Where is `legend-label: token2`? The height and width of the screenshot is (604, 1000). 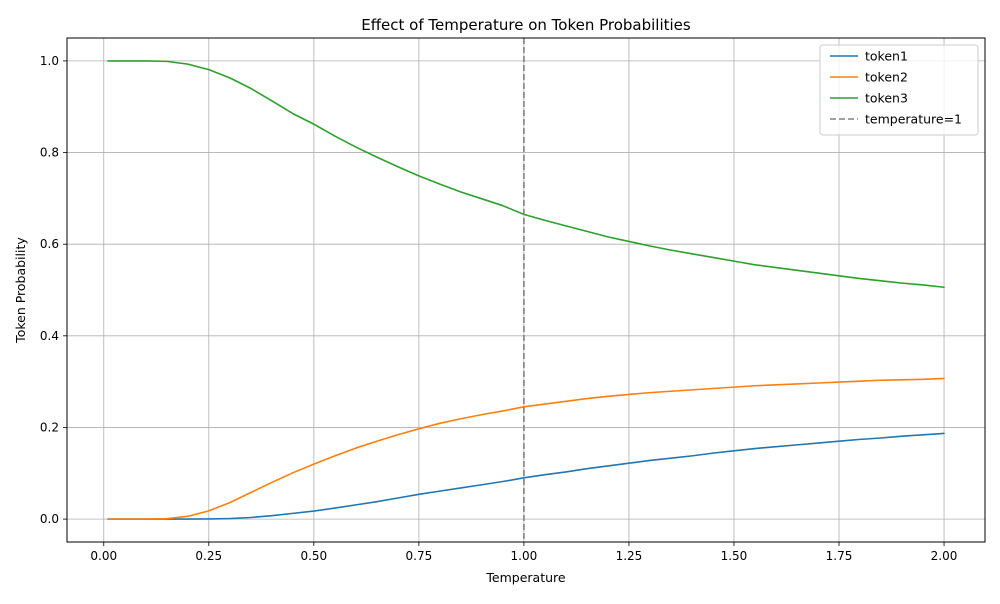 legend-label: token2 is located at coordinates (886, 77).